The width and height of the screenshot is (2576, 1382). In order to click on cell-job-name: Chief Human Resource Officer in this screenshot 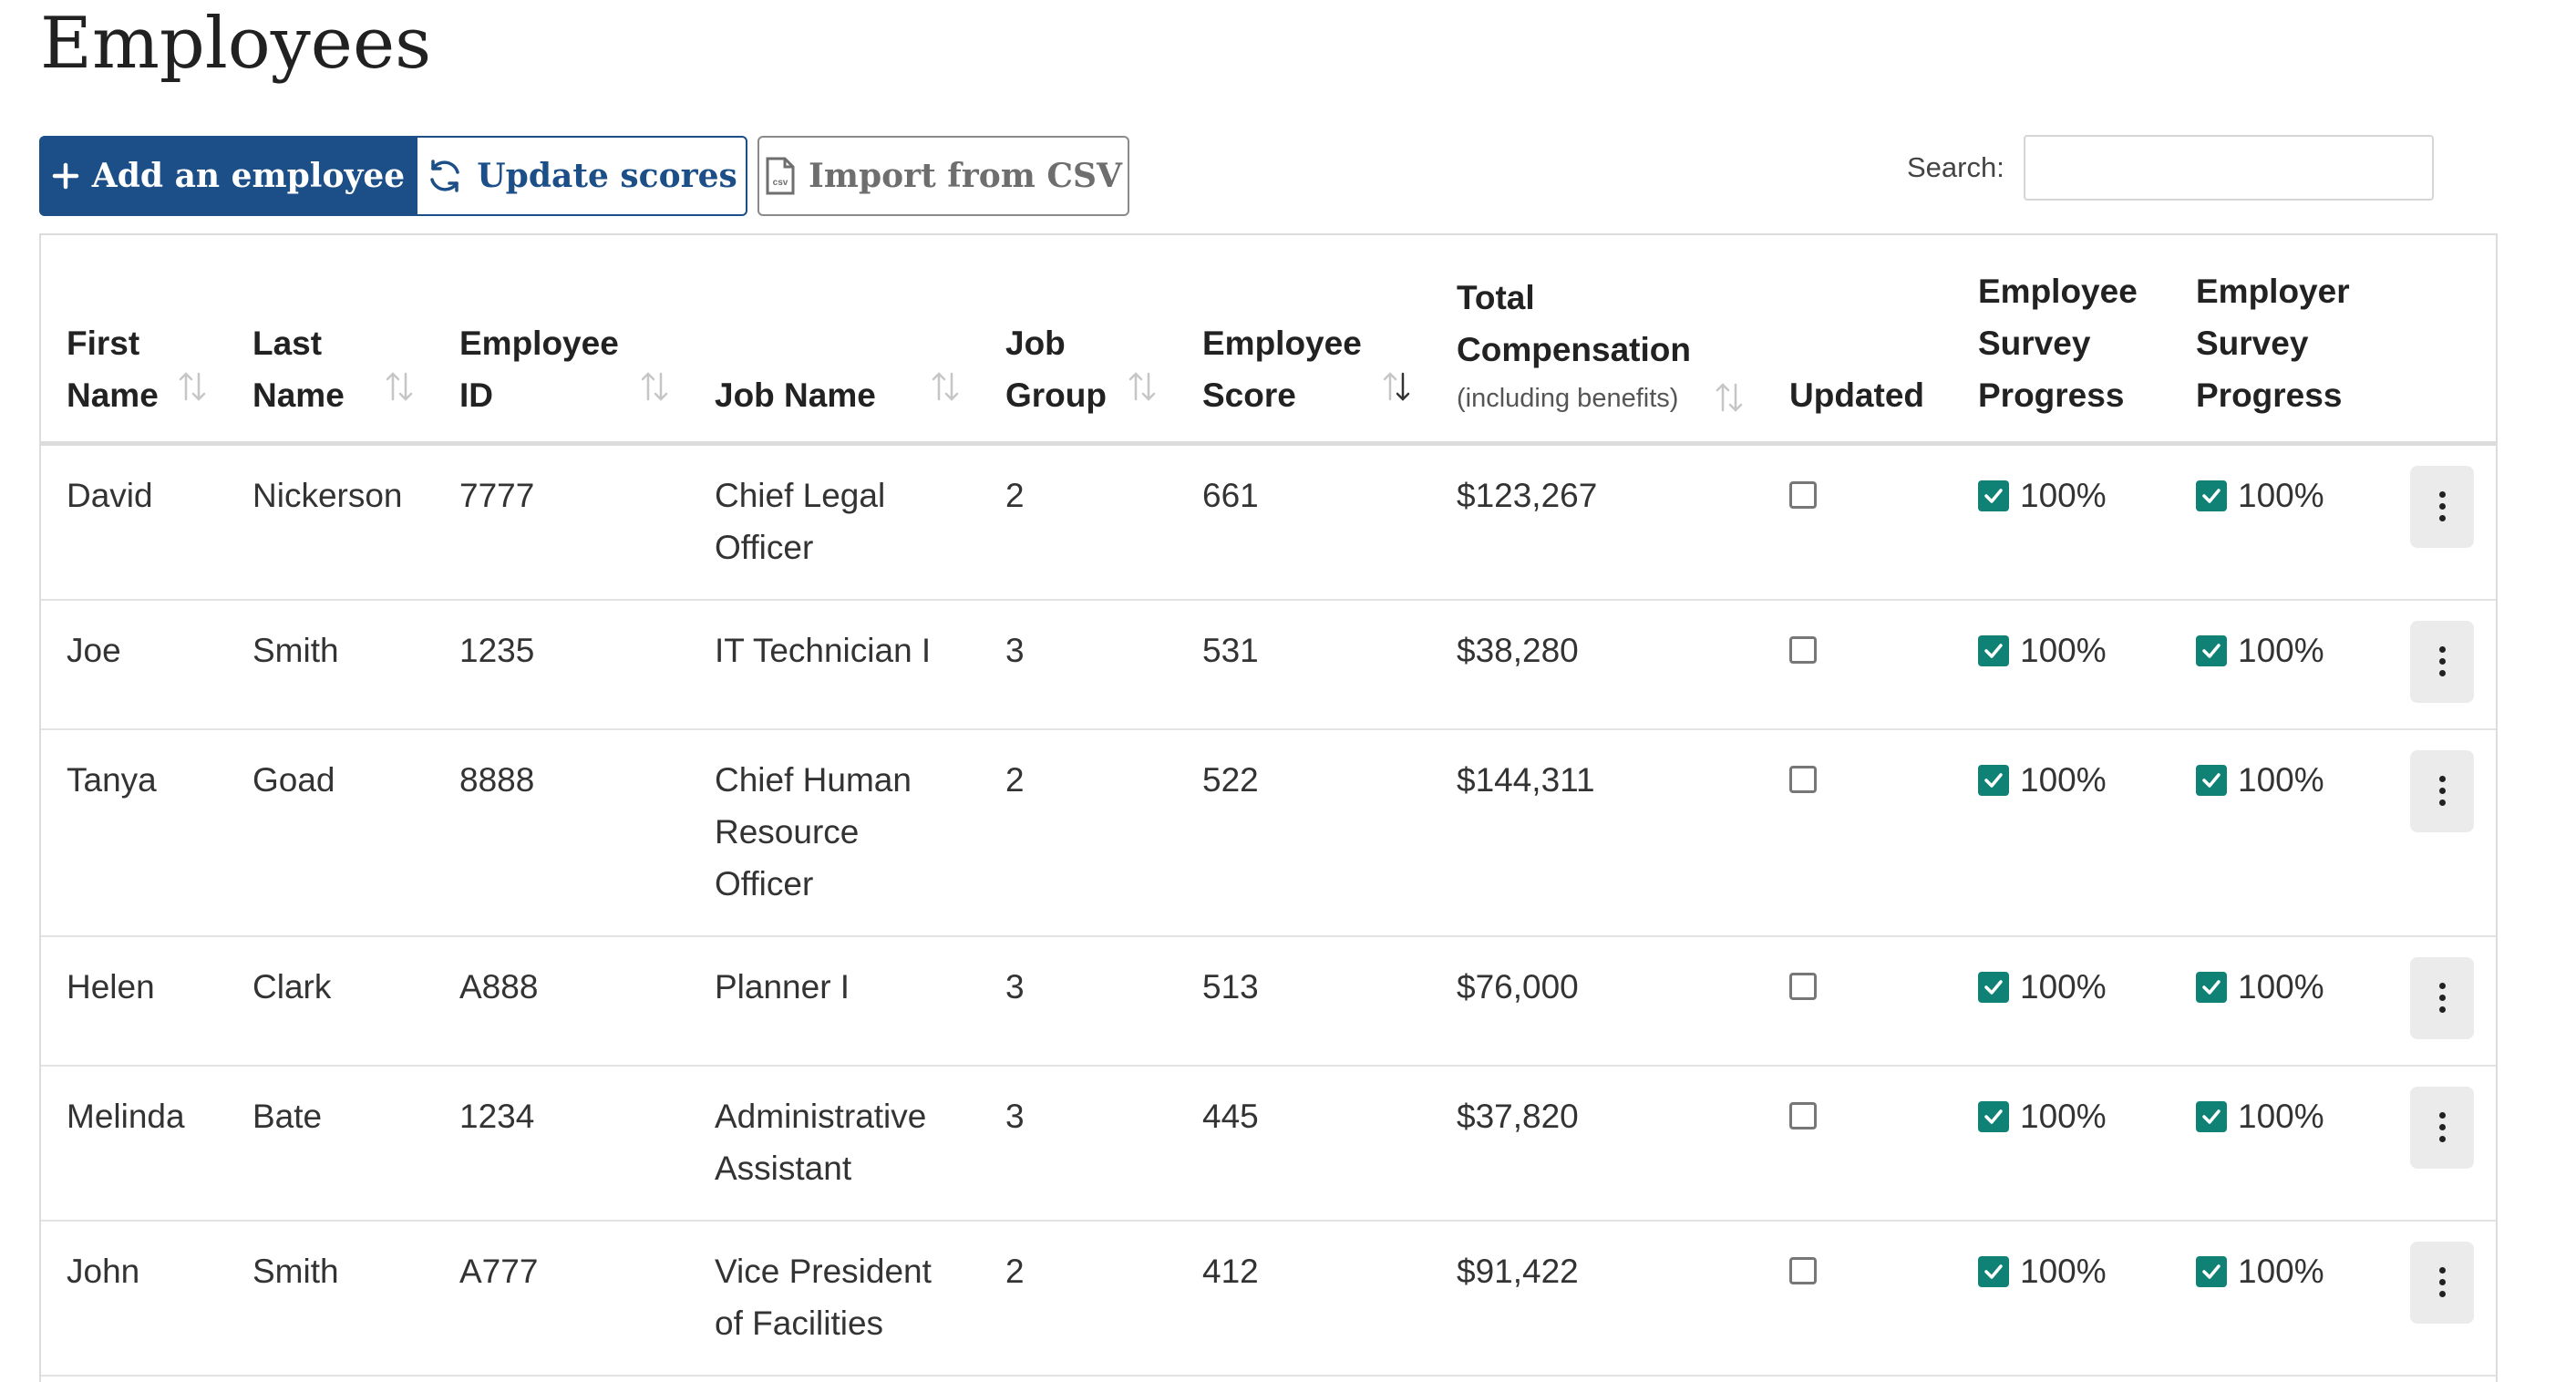, I will do `click(834, 833)`.